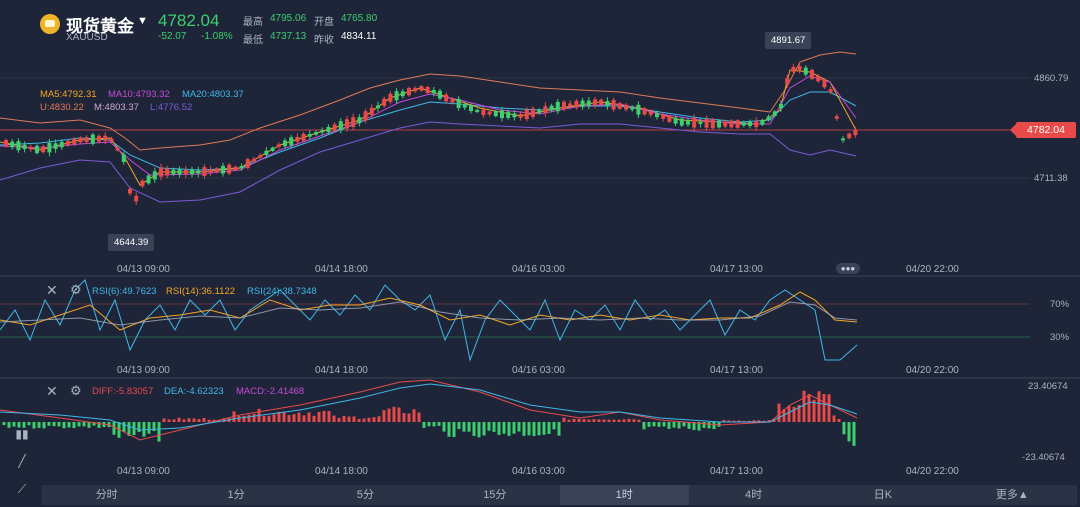  I want to click on tab-1hour: 1时, so click(624, 495).